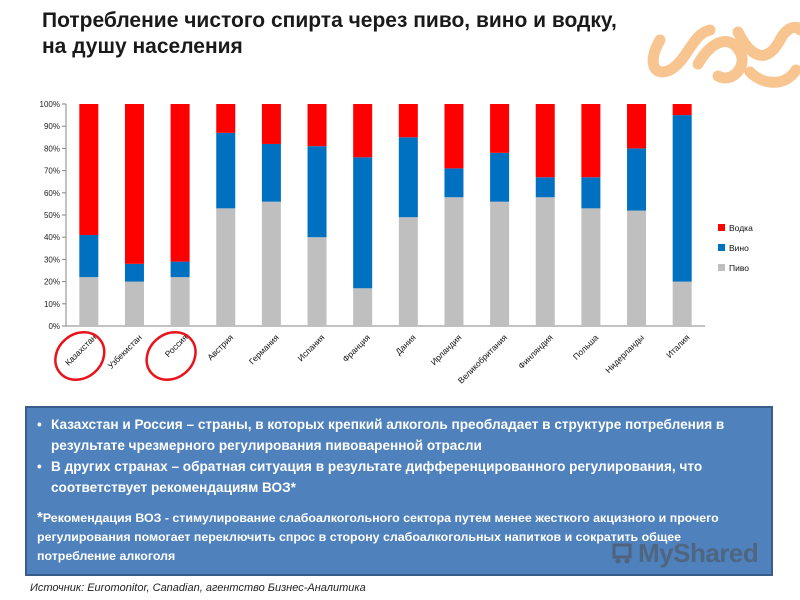 The width and height of the screenshot is (800, 600). I want to click on legend-label: Пиво, so click(739, 268).